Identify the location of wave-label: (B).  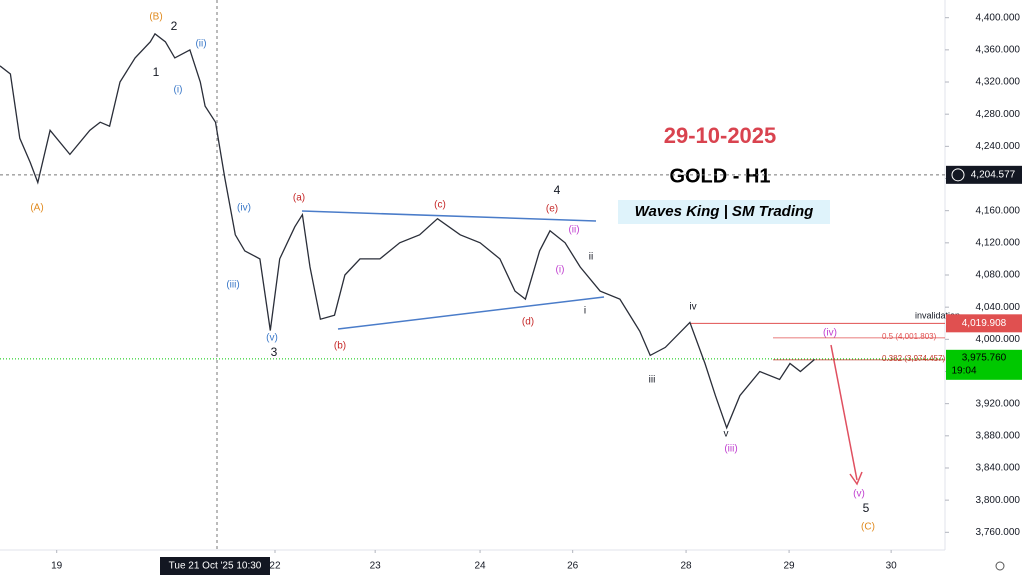
(155, 17).